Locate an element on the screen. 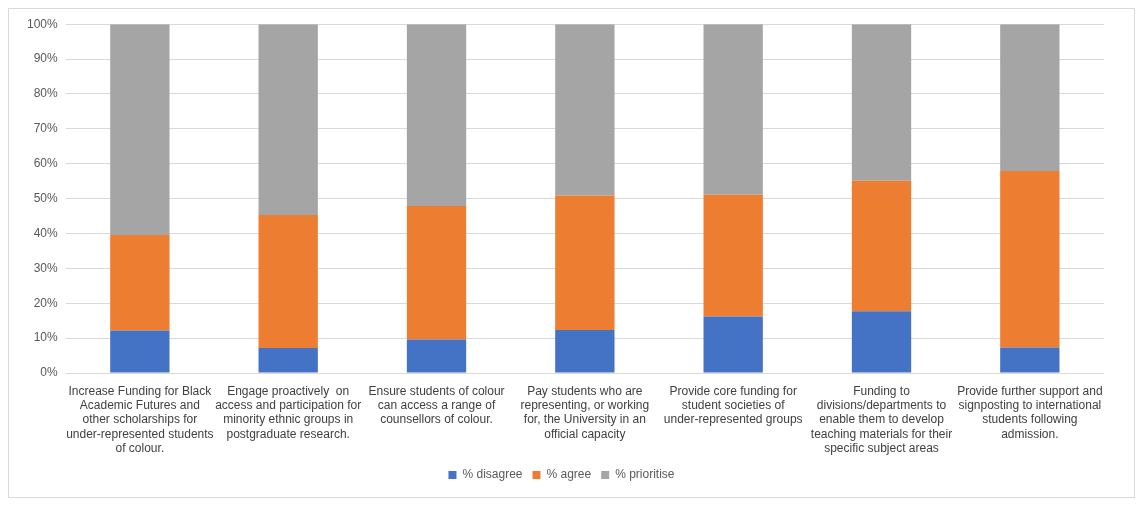 Image resolution: width=1147 pixels, height=510 pixels. x-tick-label: Pay students who are representing, or working for, the University in an official capacity is located at coordinates (585, 412).